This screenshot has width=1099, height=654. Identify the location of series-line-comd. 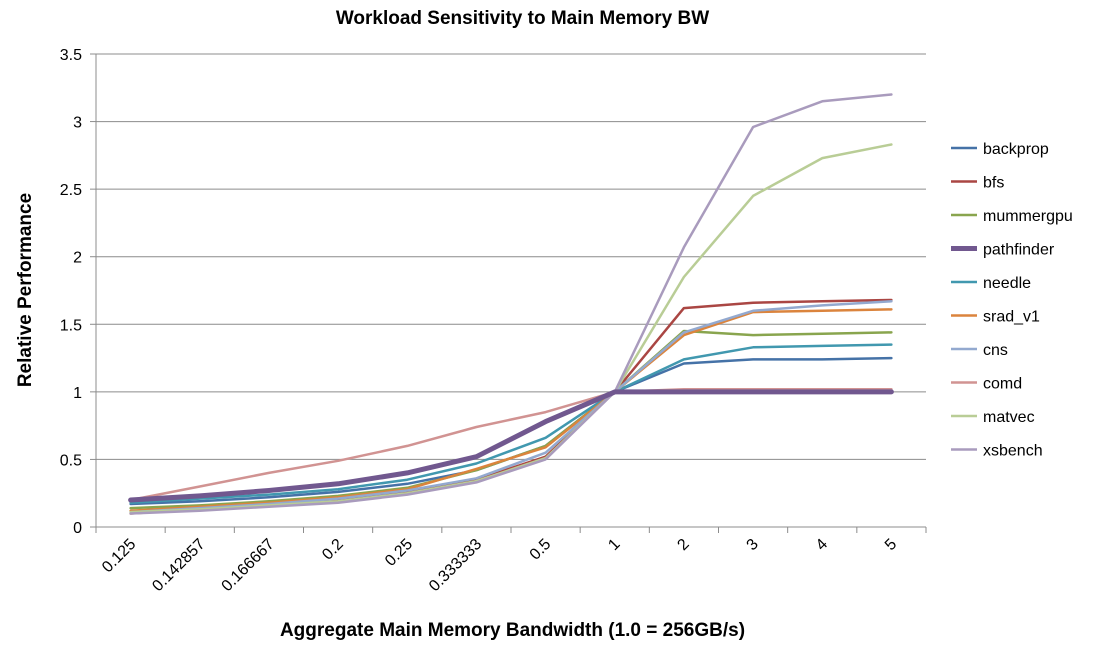
(511, 444).